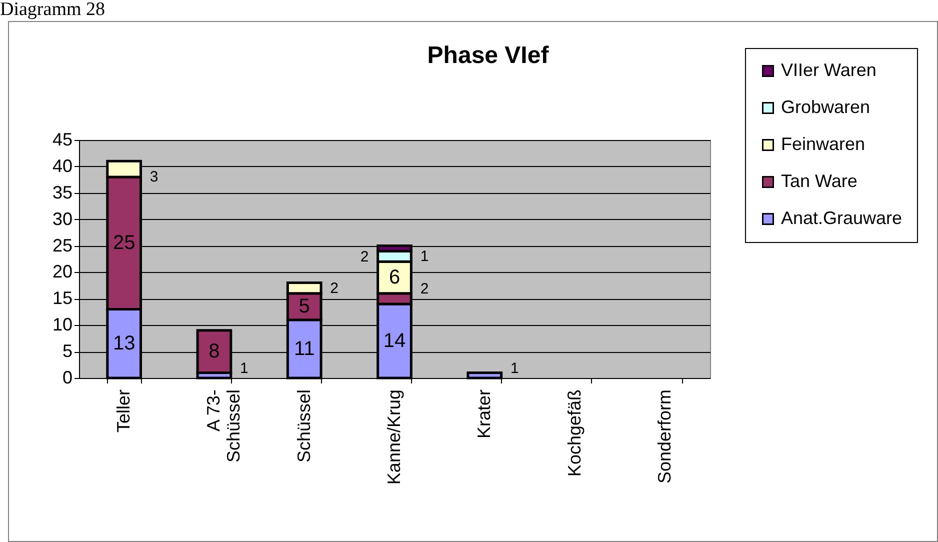 This screenshot has width=938, height=542. Describe the element at coordinates (304, 307) in the screenshot. I see `data-label: 5` at that location.